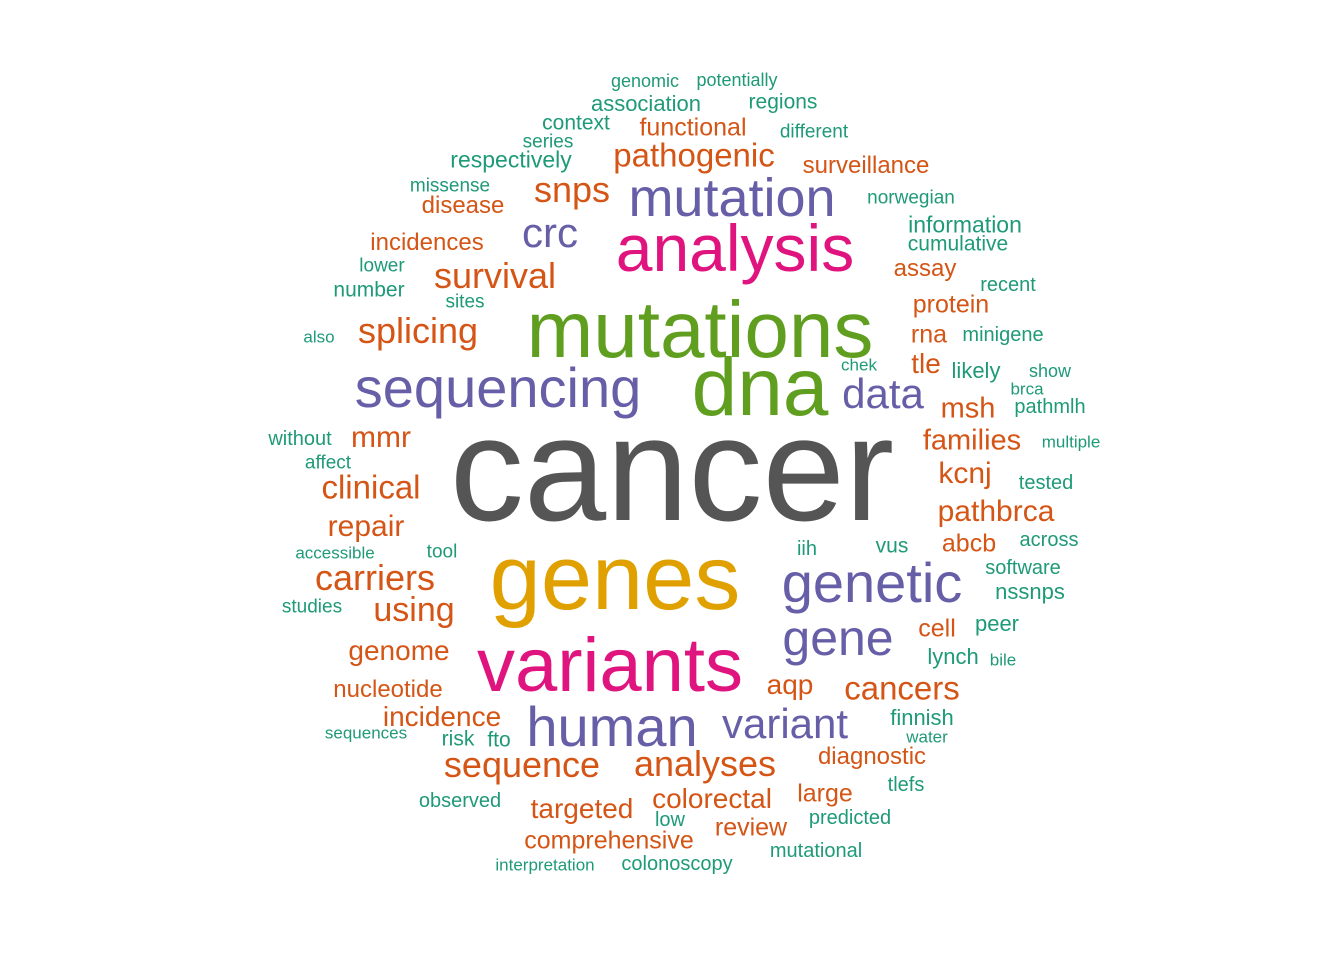 The height and width of the screenshot is (960, 1344). What do you see at coordinates (545, 865) in the screenshot?
I see `word-interpretation: interpretation` at bounding box center [545, 865].